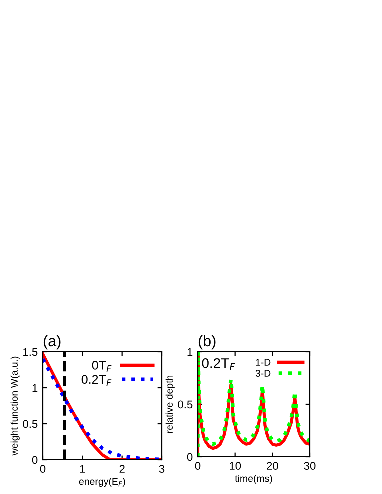  I want to click on chart-title: (b), so click(207, 342).